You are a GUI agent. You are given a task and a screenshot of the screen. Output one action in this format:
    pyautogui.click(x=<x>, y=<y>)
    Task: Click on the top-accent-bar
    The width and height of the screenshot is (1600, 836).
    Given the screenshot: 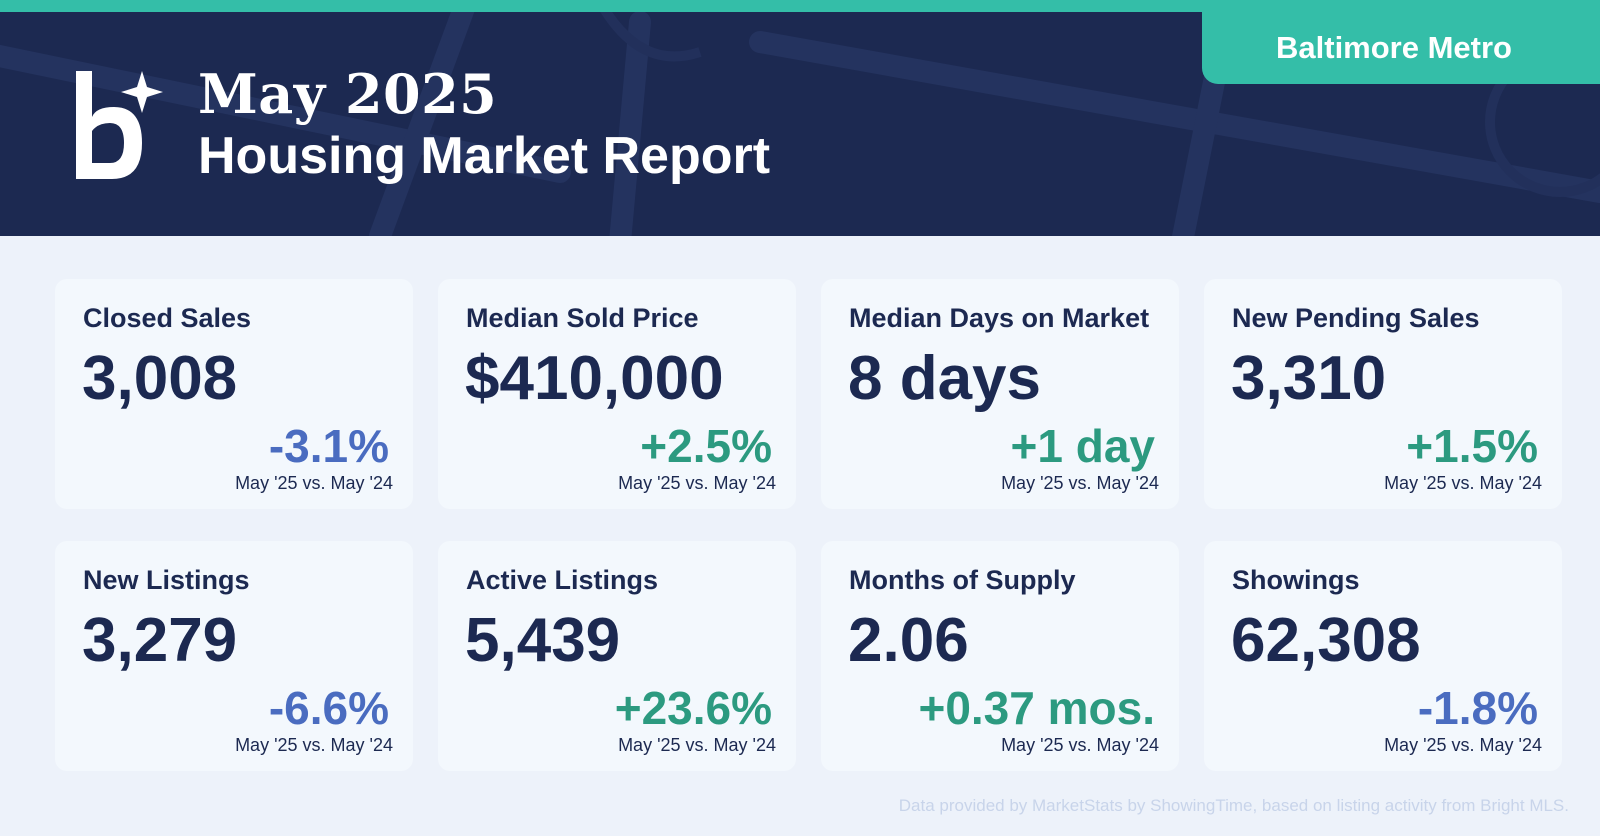 What is the action you would take?
    pyautogui.click(x=800, y=6)
    